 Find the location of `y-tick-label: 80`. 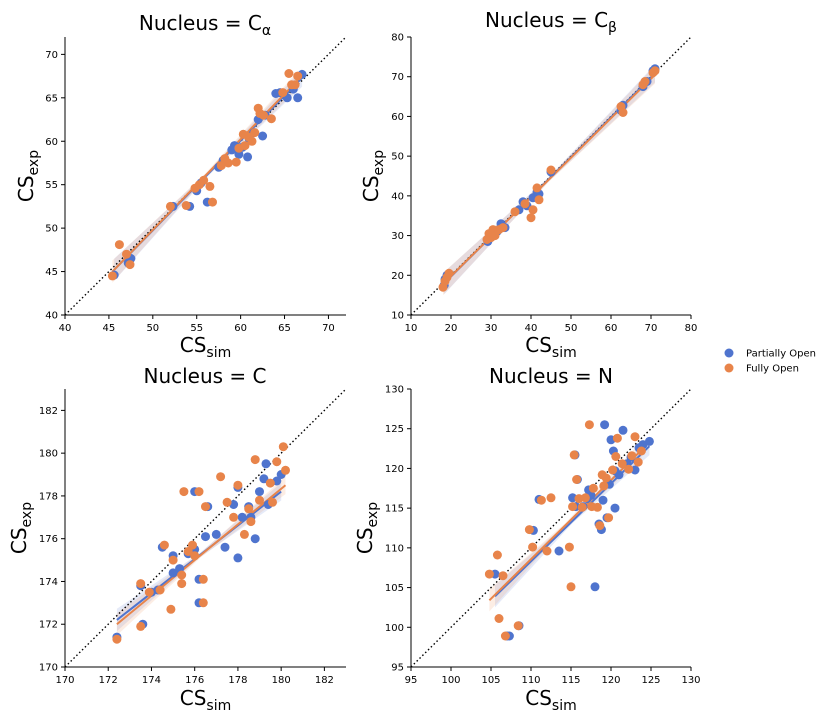

y-tick-label: 80 is located at coordinates (397, 38).